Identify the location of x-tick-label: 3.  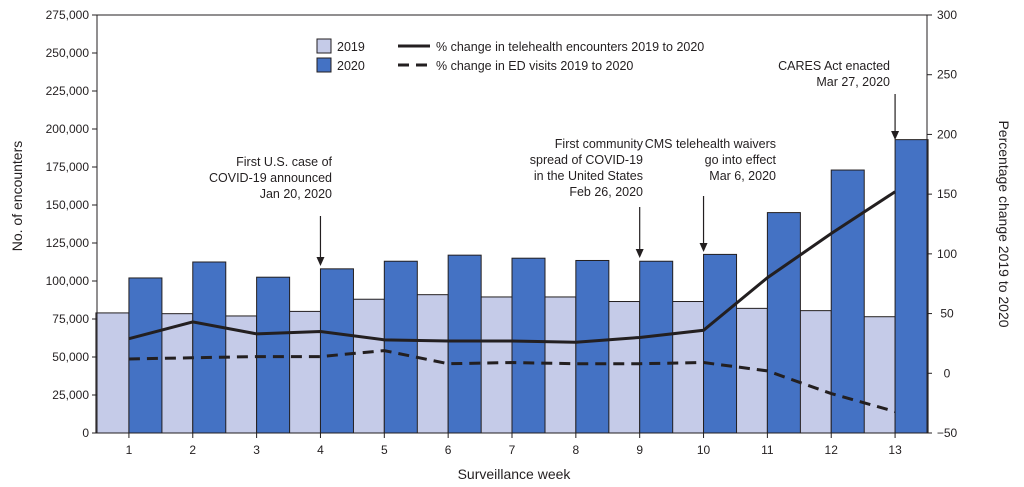
(256, 450).